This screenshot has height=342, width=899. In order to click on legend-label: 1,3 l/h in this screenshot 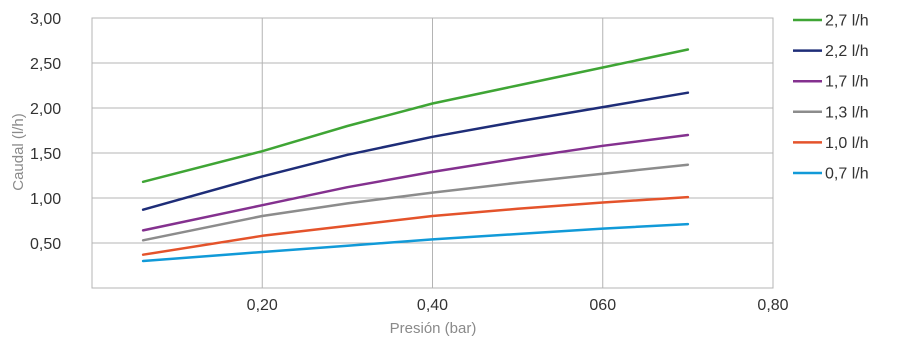, I will do `click(847, 112)`.